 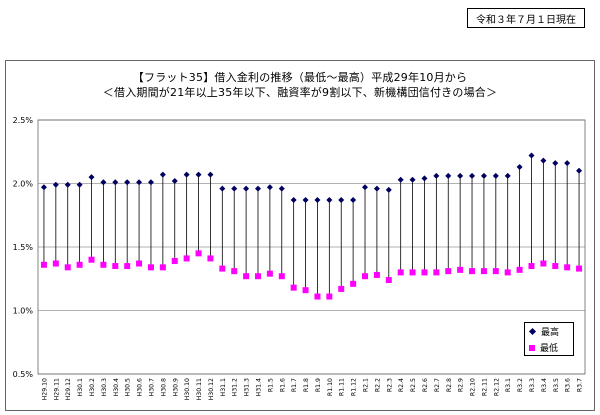 I want to click on legend-item-max: 最高, so click(x=549, y=331).